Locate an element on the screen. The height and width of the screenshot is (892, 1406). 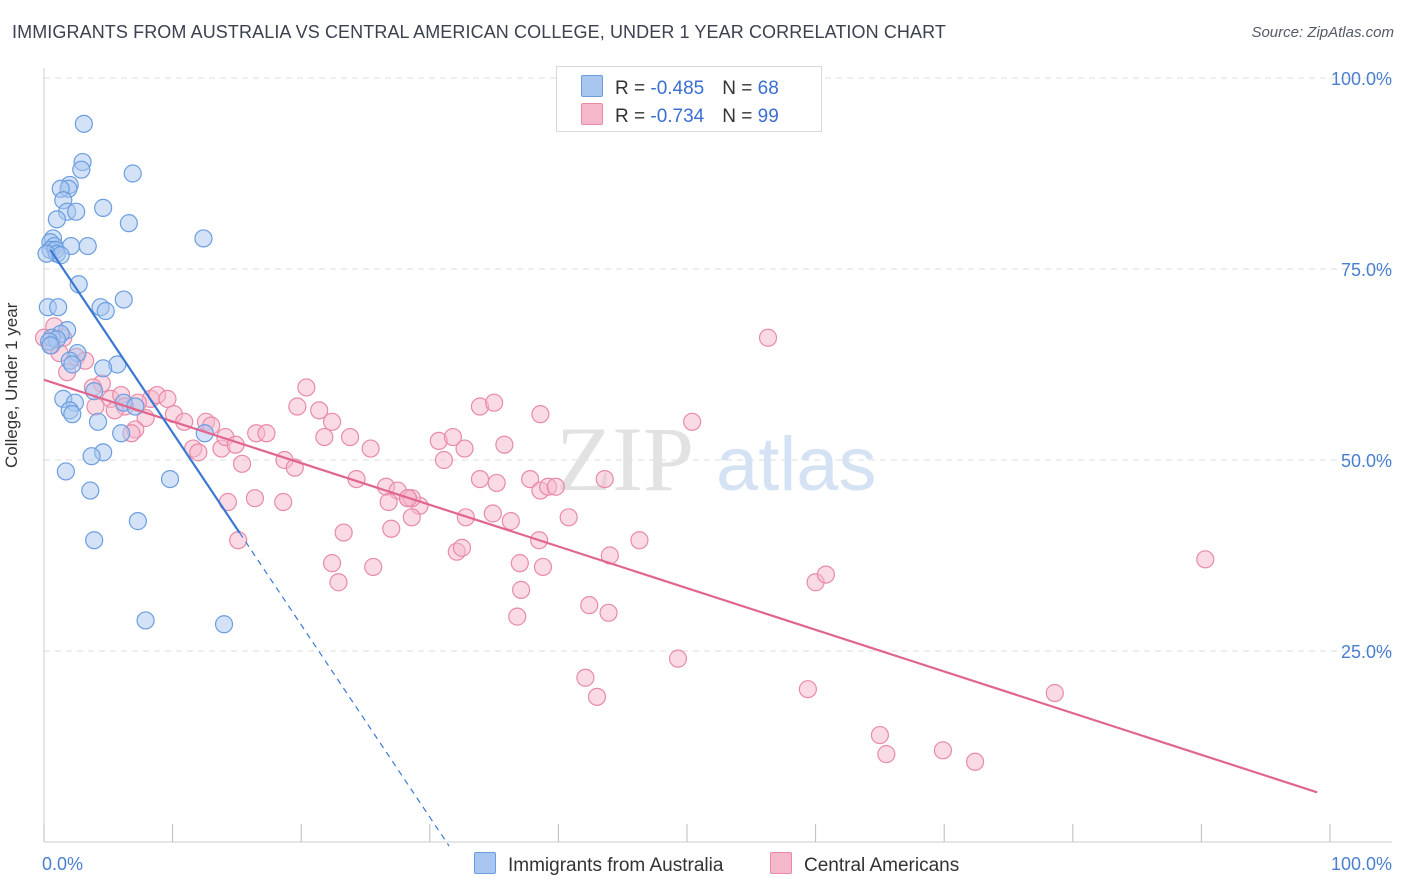
watermark-atlas: atlas is located at coordinates (796, 464).